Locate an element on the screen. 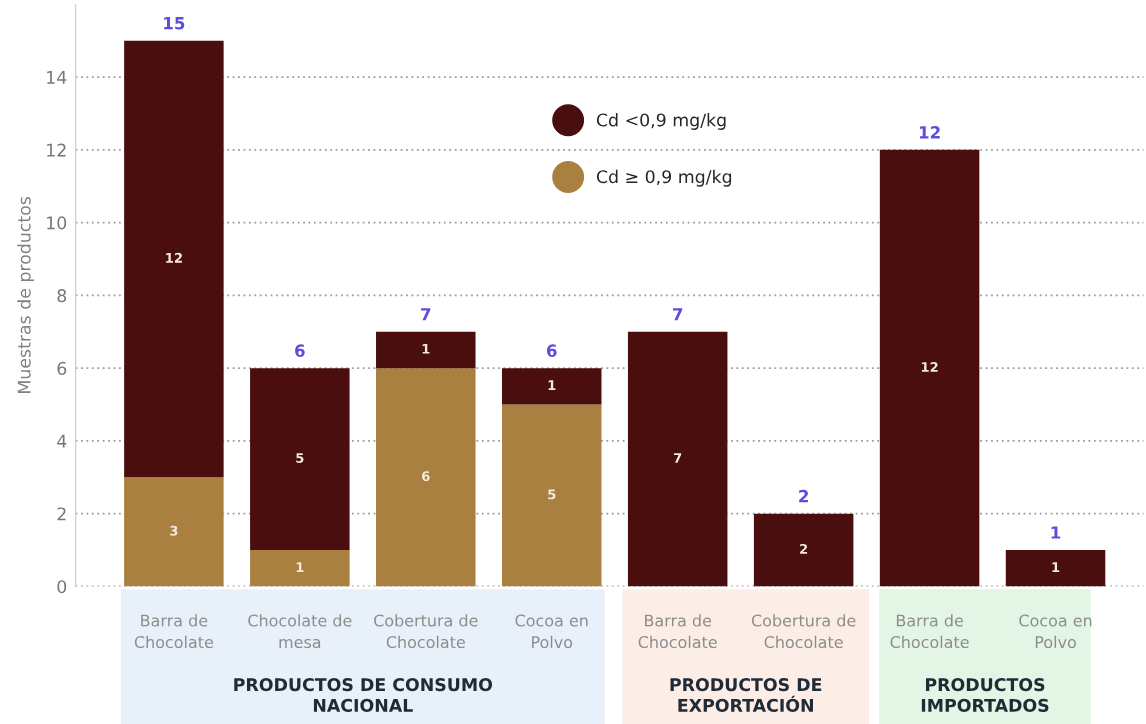  y-tick-label: 6 is located at coordinates (62, 368).